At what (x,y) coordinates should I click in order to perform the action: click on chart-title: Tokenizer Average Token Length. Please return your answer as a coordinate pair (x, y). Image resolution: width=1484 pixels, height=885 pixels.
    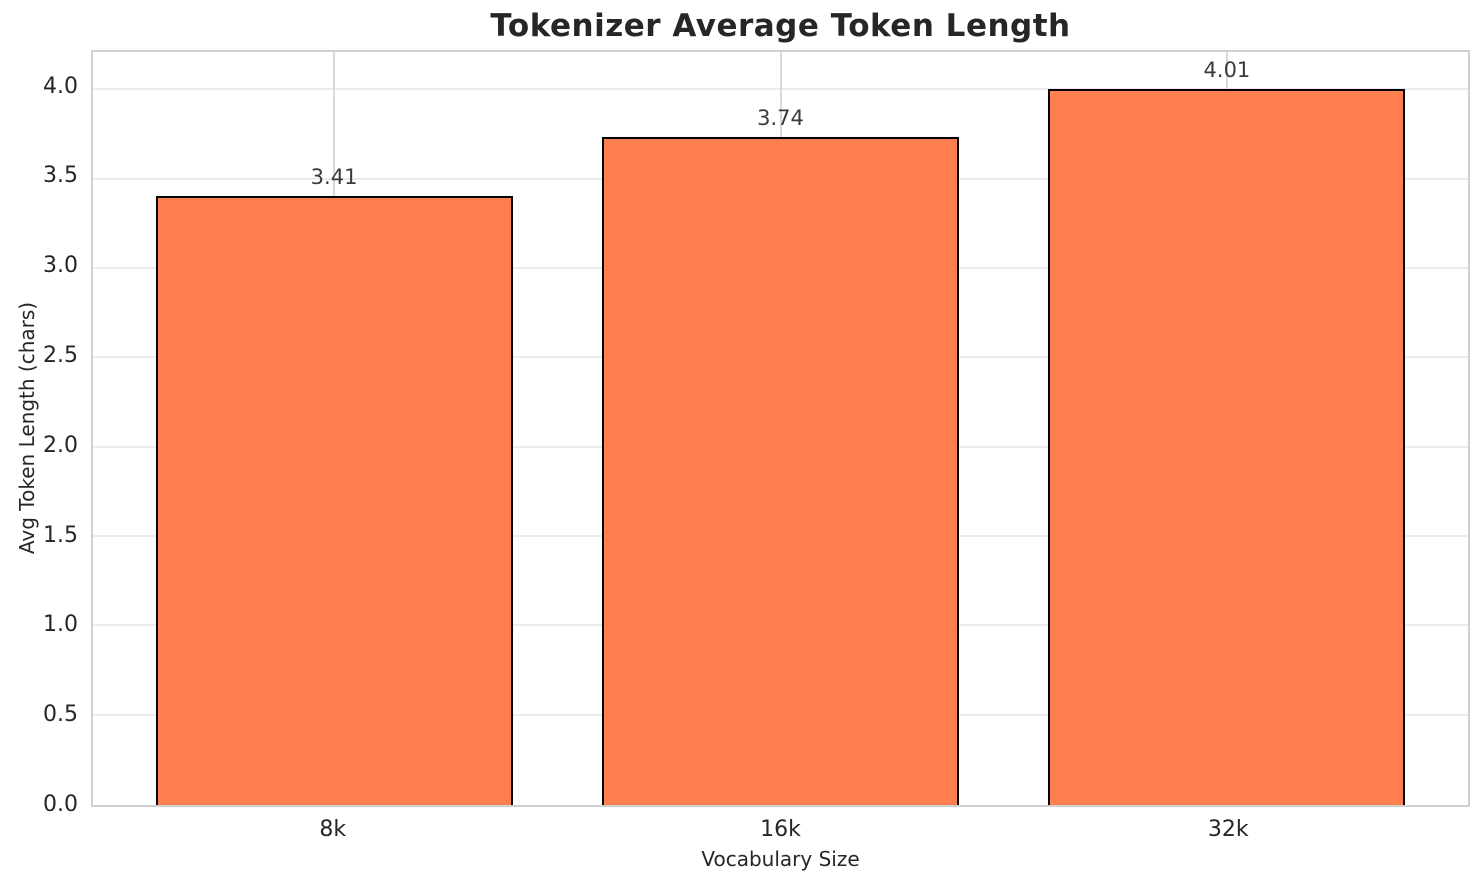
    Looking at the image, I should click on (780, 26).